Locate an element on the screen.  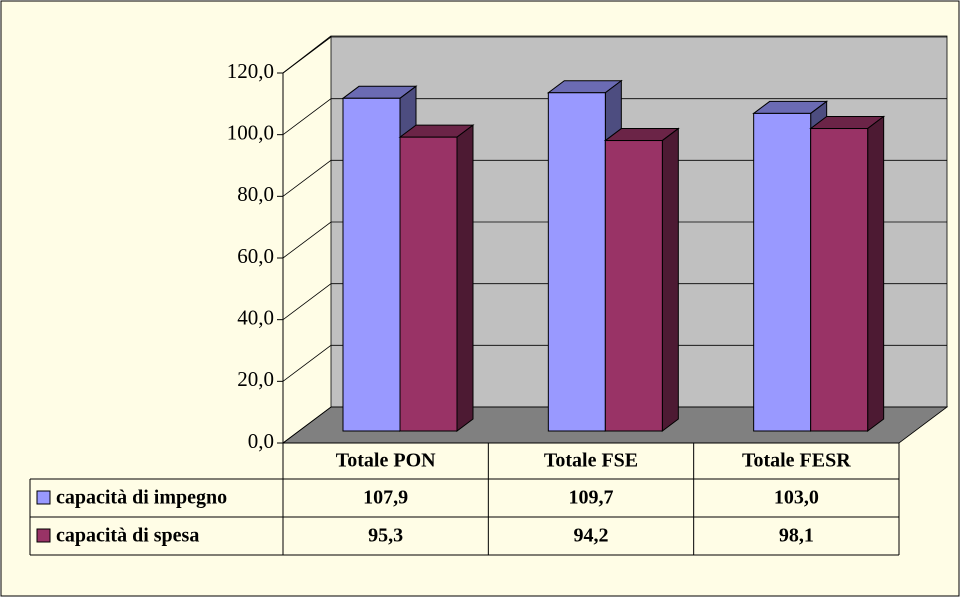
y-tick-label: 100,0 is located at coordinates (250, 132).